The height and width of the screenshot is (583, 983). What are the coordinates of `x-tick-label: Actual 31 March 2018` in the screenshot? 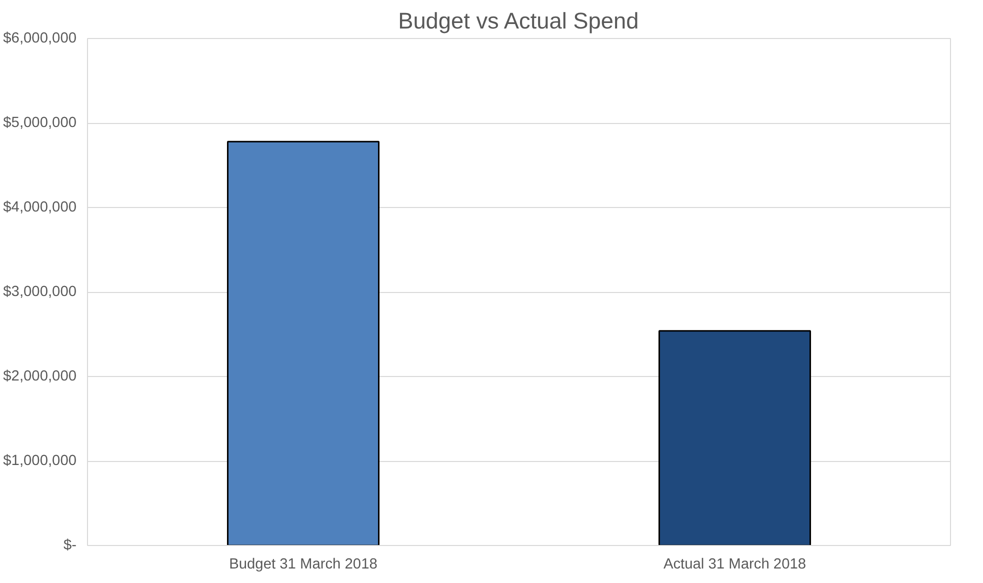 It's located at (734, 564).